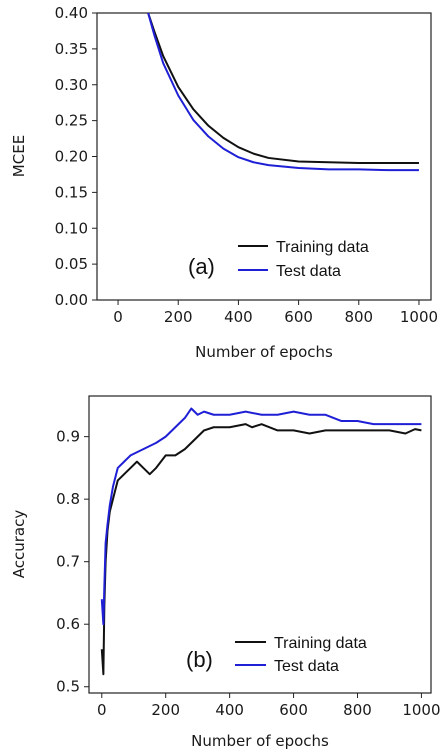 This screenshot has width=444, height=753. What do you see at coordinates (19, 156) in the screenshot?
I see `panel-a-y-axis-label: MCEE` at bounding box center [19, 156].